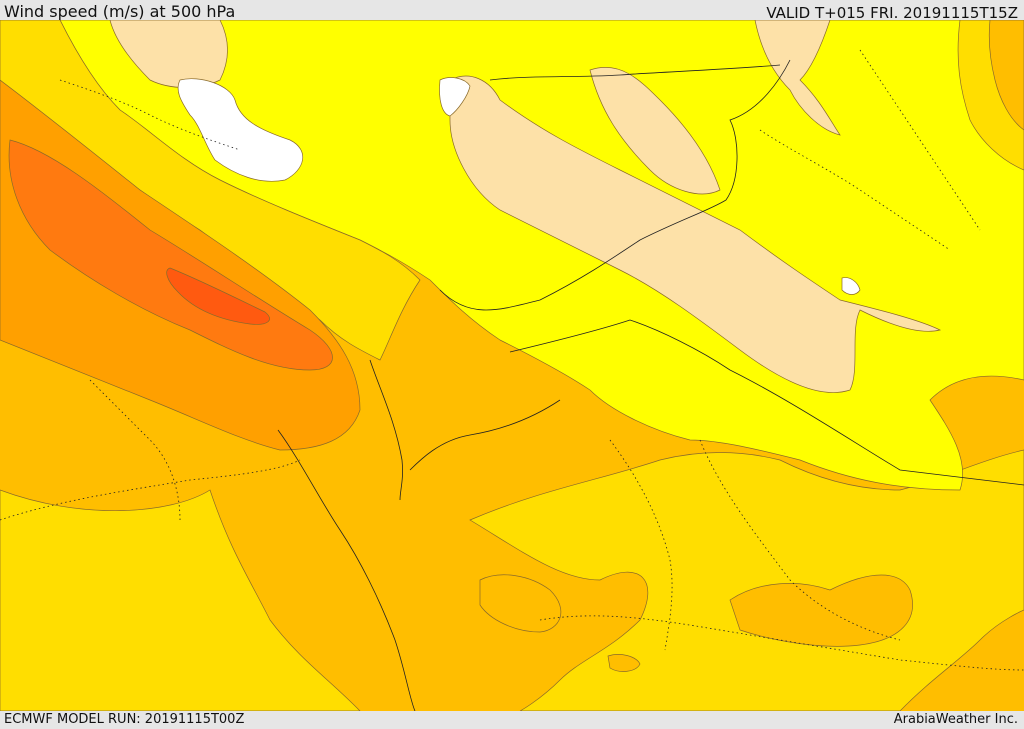 The height and width of the screenshot is (729, 1024). I want to click on valid-time: VALID T+015 FRI. 20191115T15Z, so click(892, 13).